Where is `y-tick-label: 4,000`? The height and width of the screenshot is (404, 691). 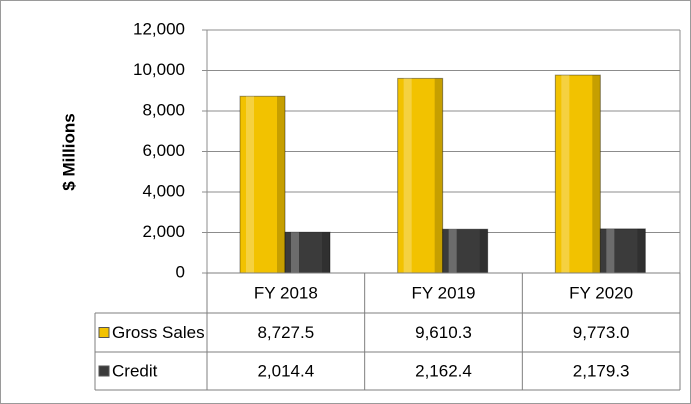
y-tick-label: 4,000 is located at coordinates (163, 190).